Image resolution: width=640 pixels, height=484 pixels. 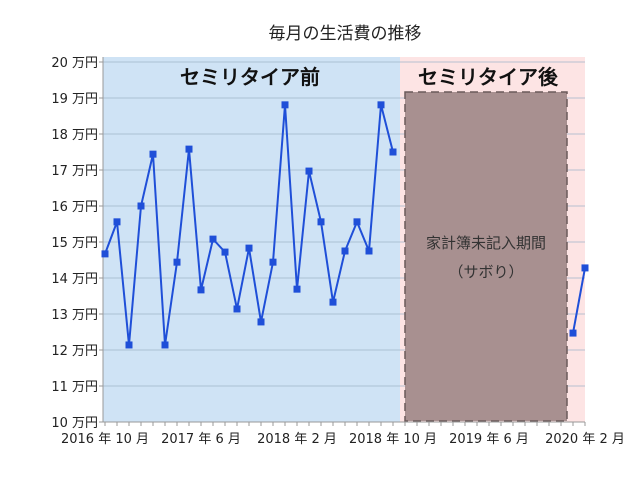 What do you see at coordinates (485, 272) in the screenshot?
I see `gap-label-line2: （サボり）` at bounding box center [485, 272].